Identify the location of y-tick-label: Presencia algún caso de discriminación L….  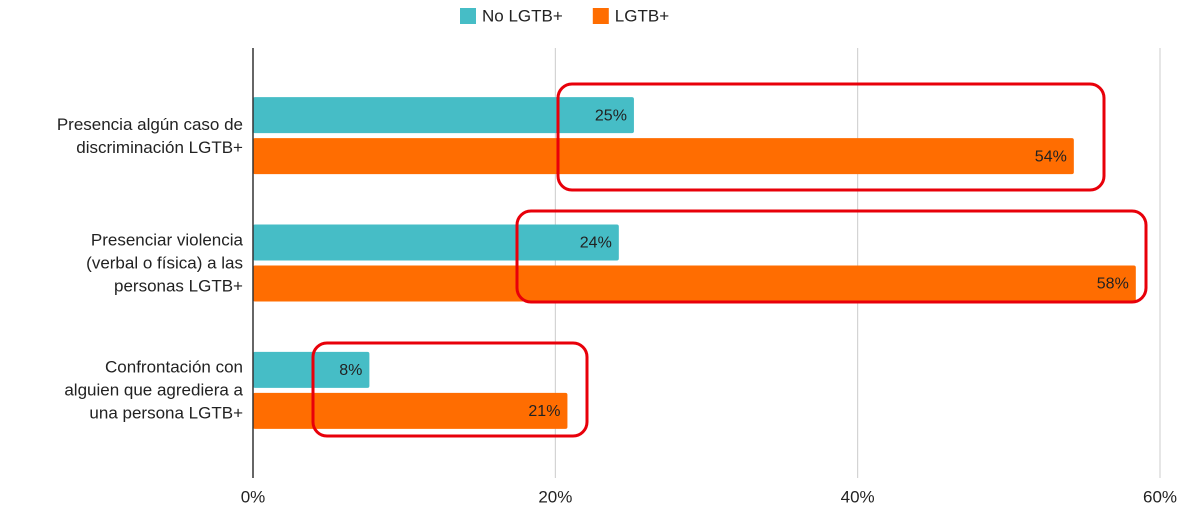
(149, 135).